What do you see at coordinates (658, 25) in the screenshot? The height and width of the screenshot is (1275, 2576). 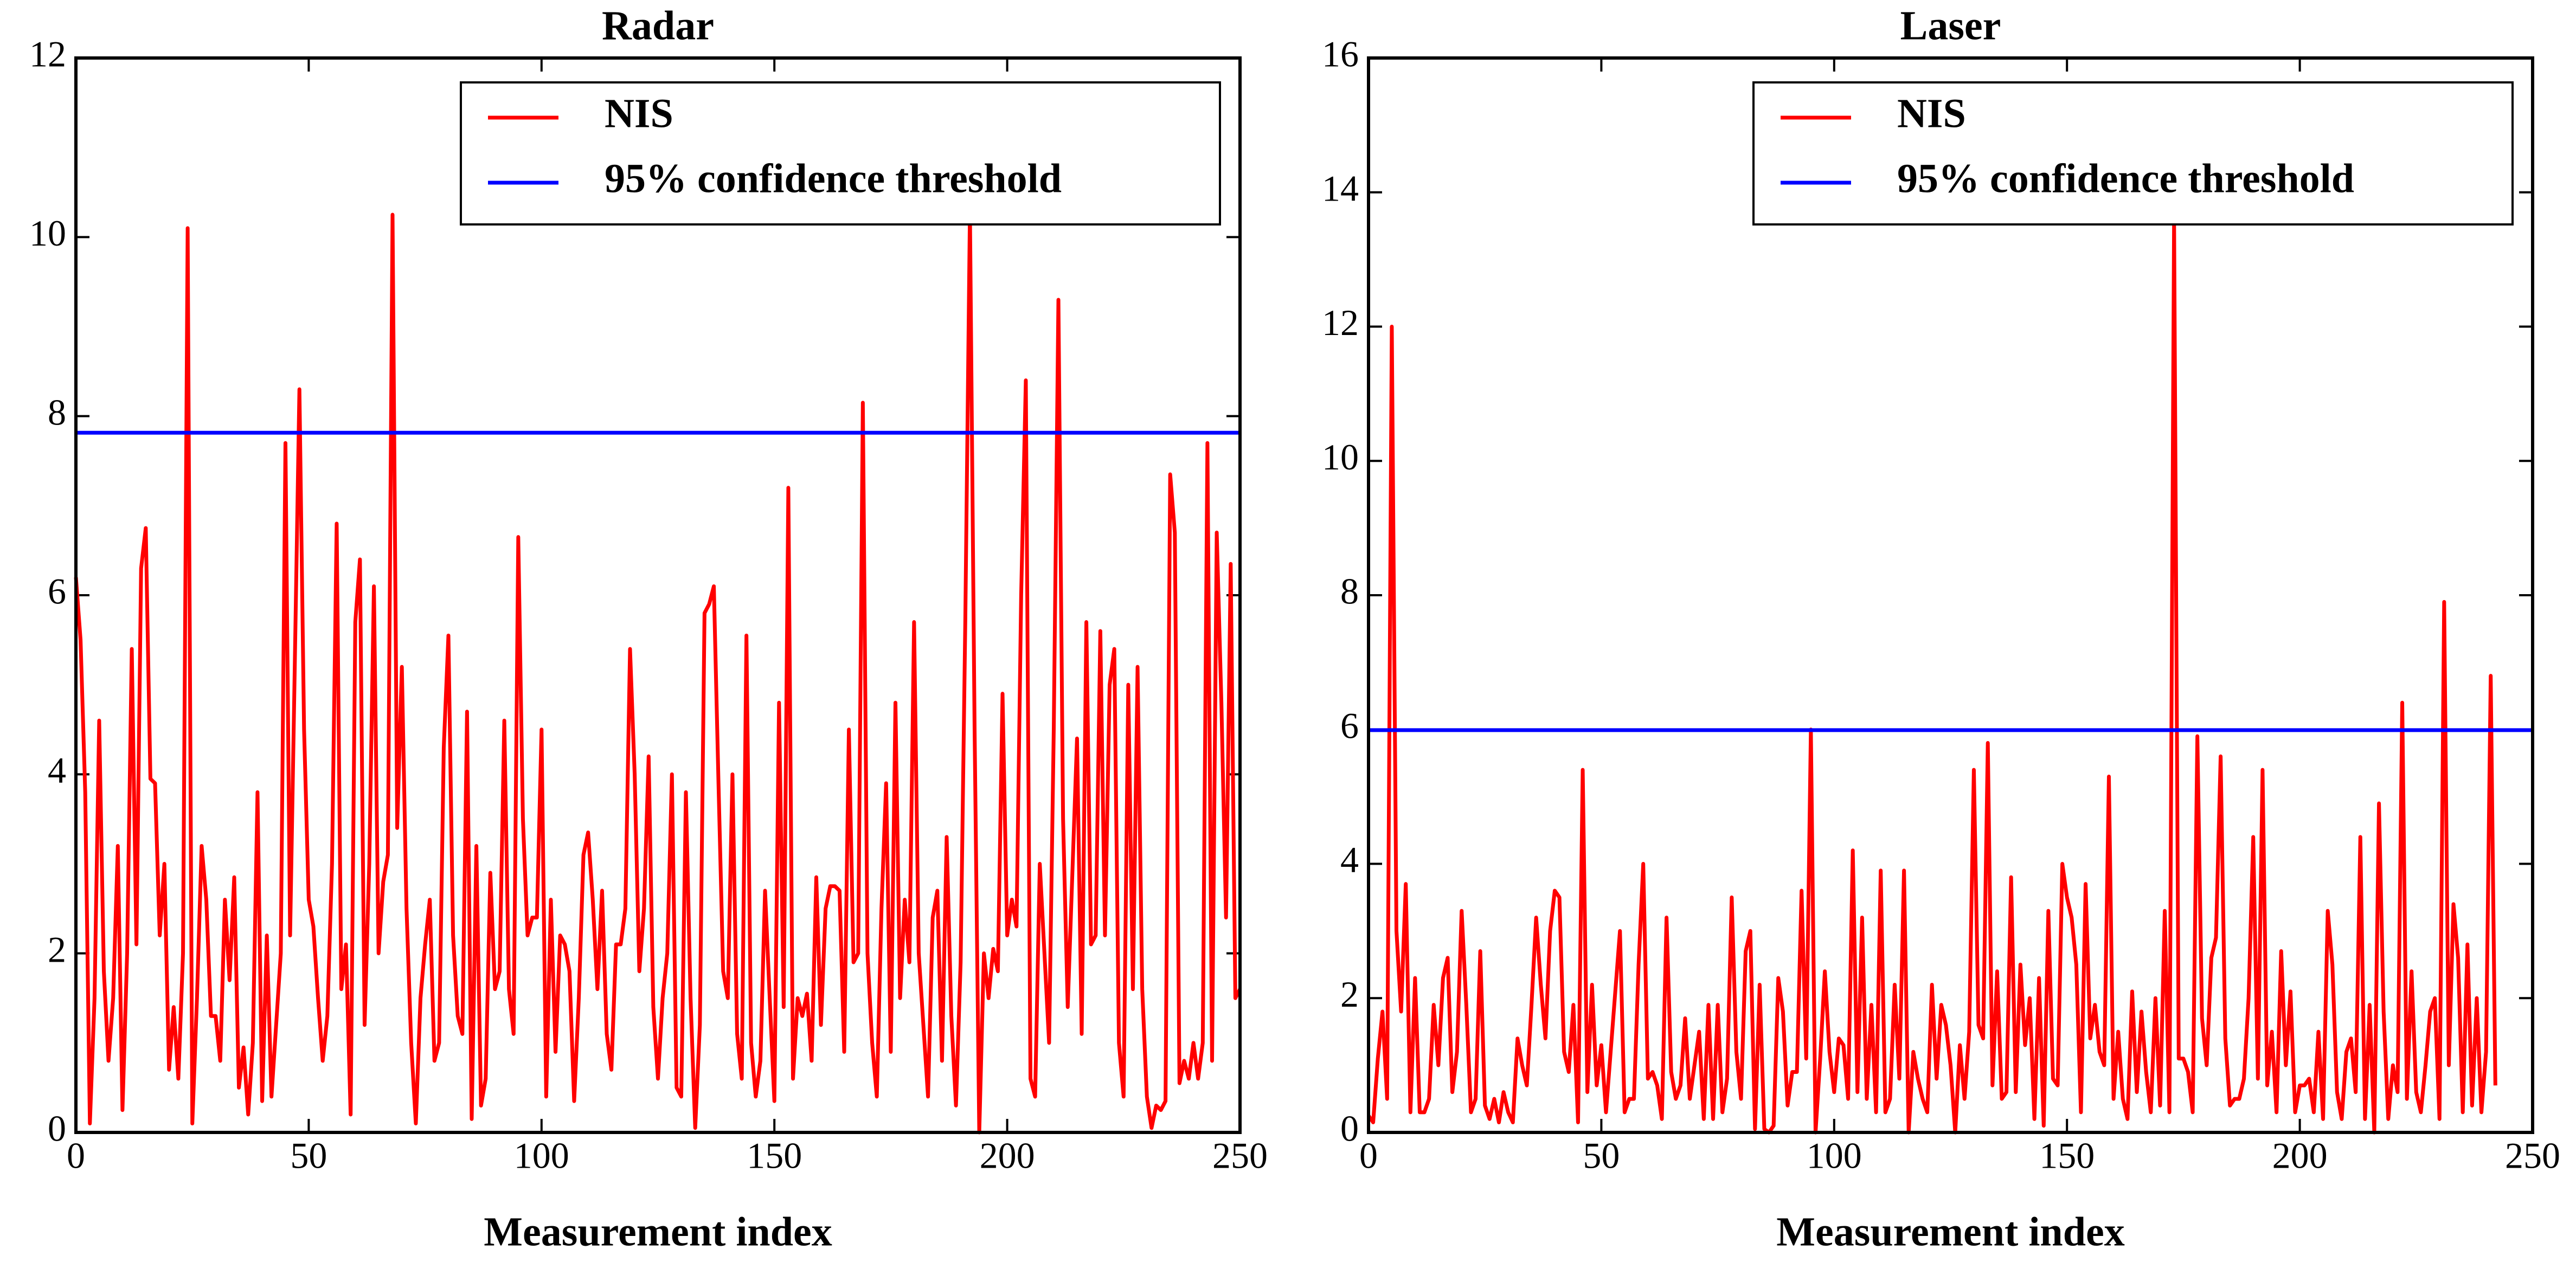 I see `chart-title: Radar` at bounding box center [658, 25].